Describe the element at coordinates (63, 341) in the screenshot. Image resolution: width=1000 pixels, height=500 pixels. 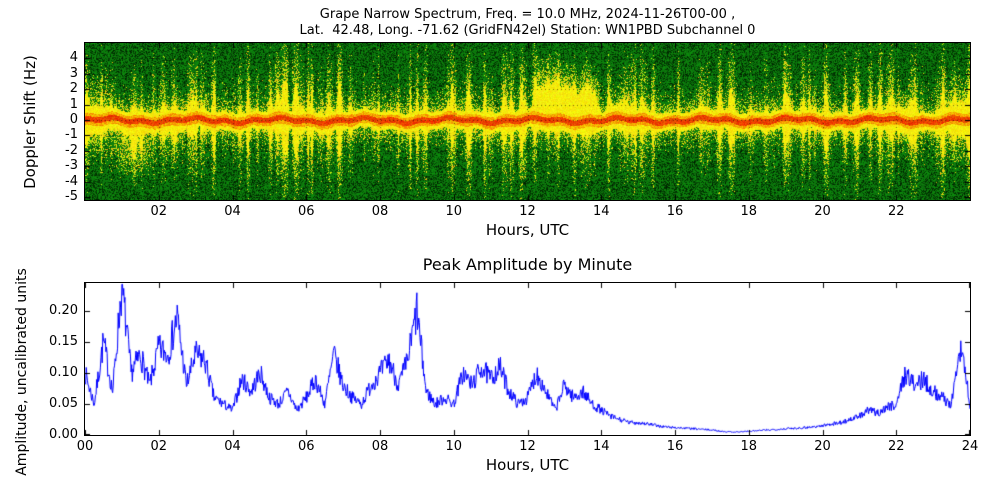
I see `amplitude-ytick-label: 0.15` at that location.